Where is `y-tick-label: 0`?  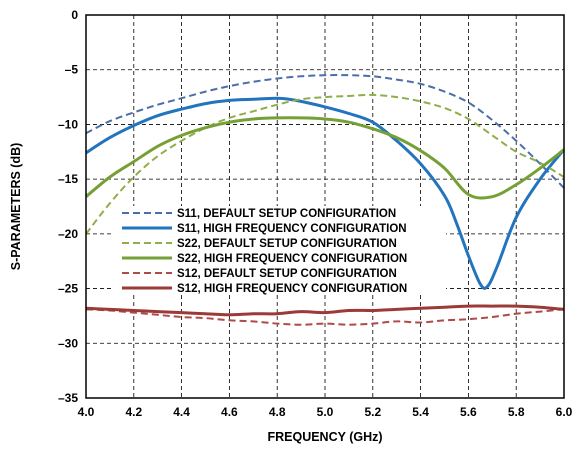
y-tick-label: 0 is located at coordinates (74, 15).